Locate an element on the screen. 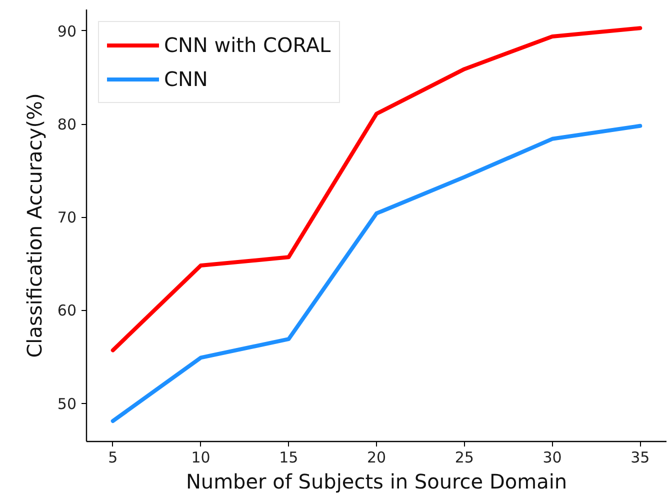  x-tick-label: 30 is located at coordinates (552, 457).